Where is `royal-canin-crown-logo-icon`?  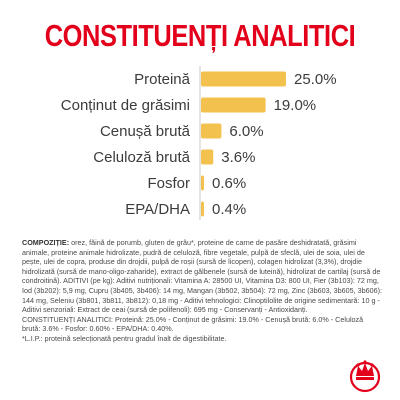 royal-canin-crown-logo-icon is located at coordinates (365, 376).